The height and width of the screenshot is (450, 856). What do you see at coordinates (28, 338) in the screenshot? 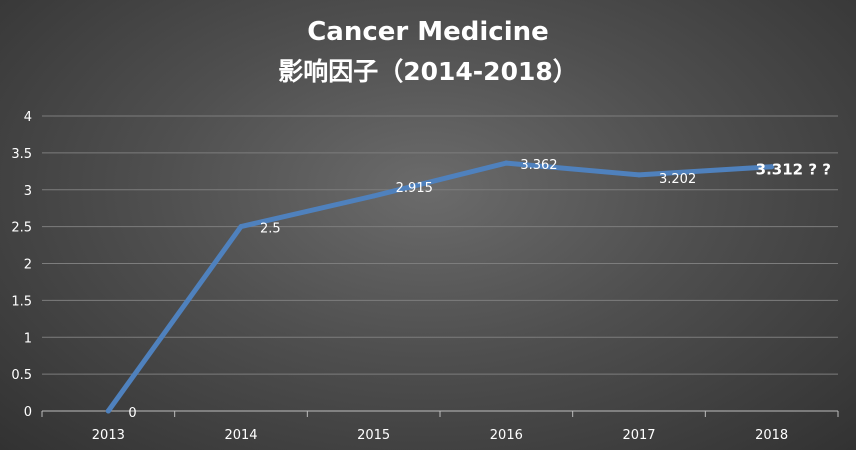
I see `y-tick-label-2: 1` at bounding box center [28, 338].